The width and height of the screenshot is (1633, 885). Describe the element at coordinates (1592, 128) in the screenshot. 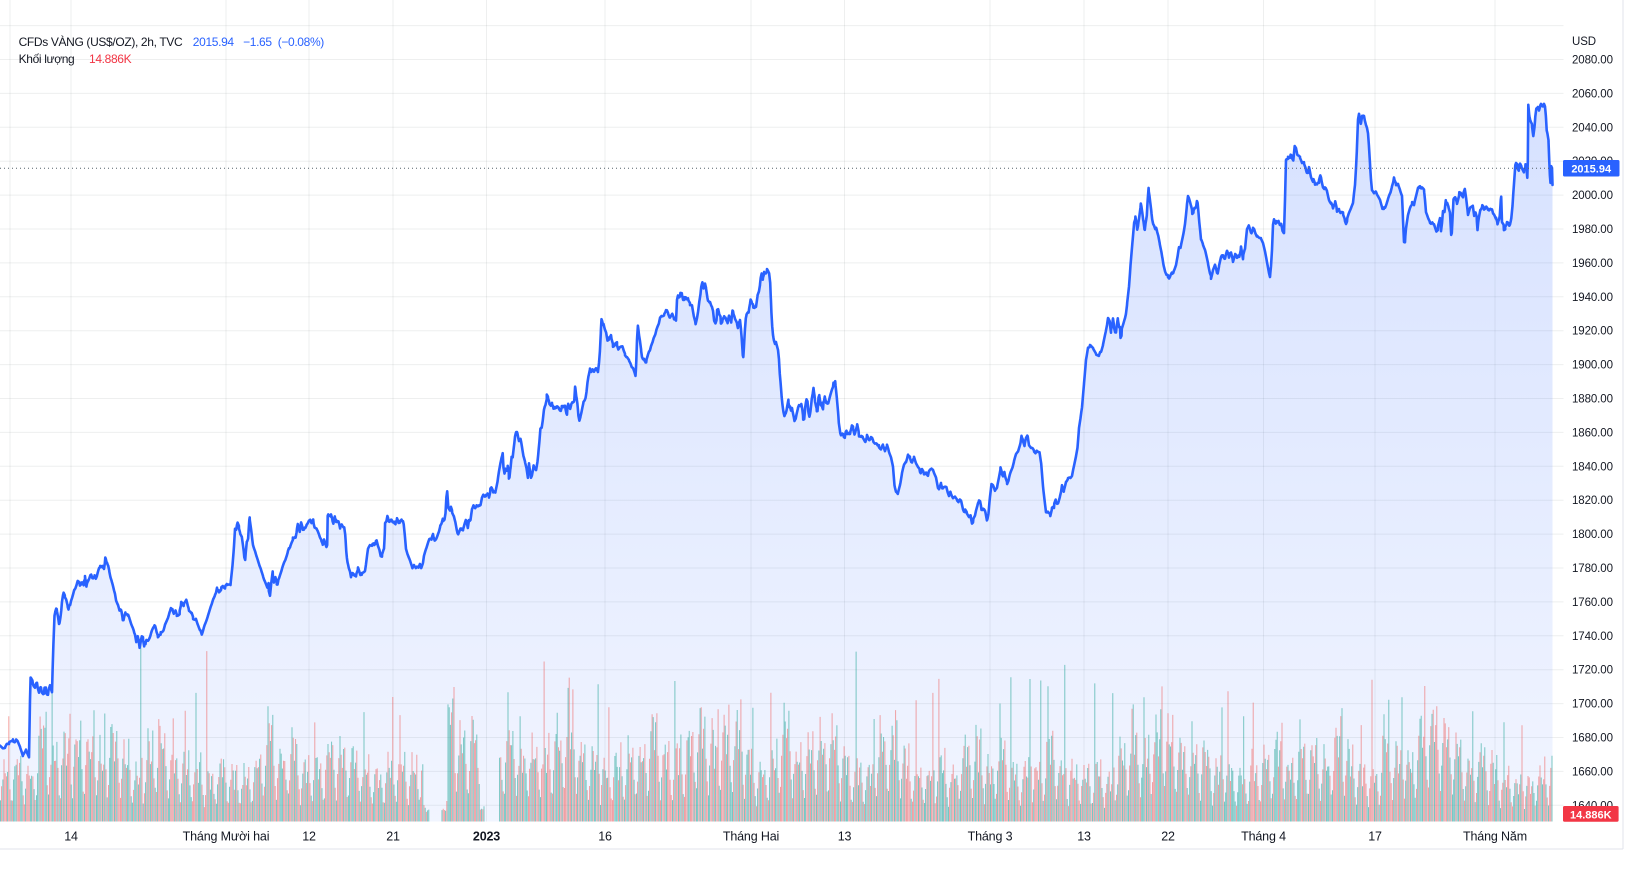

I see `svg-text: 2040.00` at that location.